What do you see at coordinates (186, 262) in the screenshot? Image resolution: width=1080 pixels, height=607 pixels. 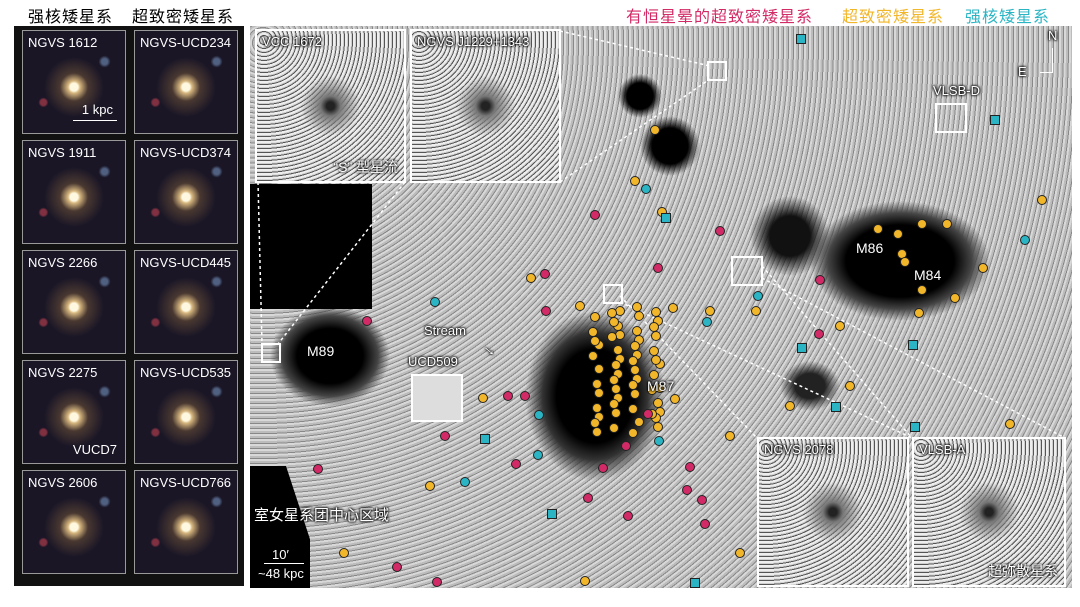 I see `thumbnail-label: NGVS-UCD445` at bounding box center [186, 262].